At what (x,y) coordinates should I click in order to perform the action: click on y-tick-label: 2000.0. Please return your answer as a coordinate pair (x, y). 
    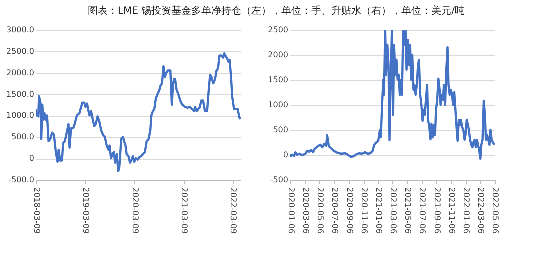
    Looking at the image, I should click on (20, 73).